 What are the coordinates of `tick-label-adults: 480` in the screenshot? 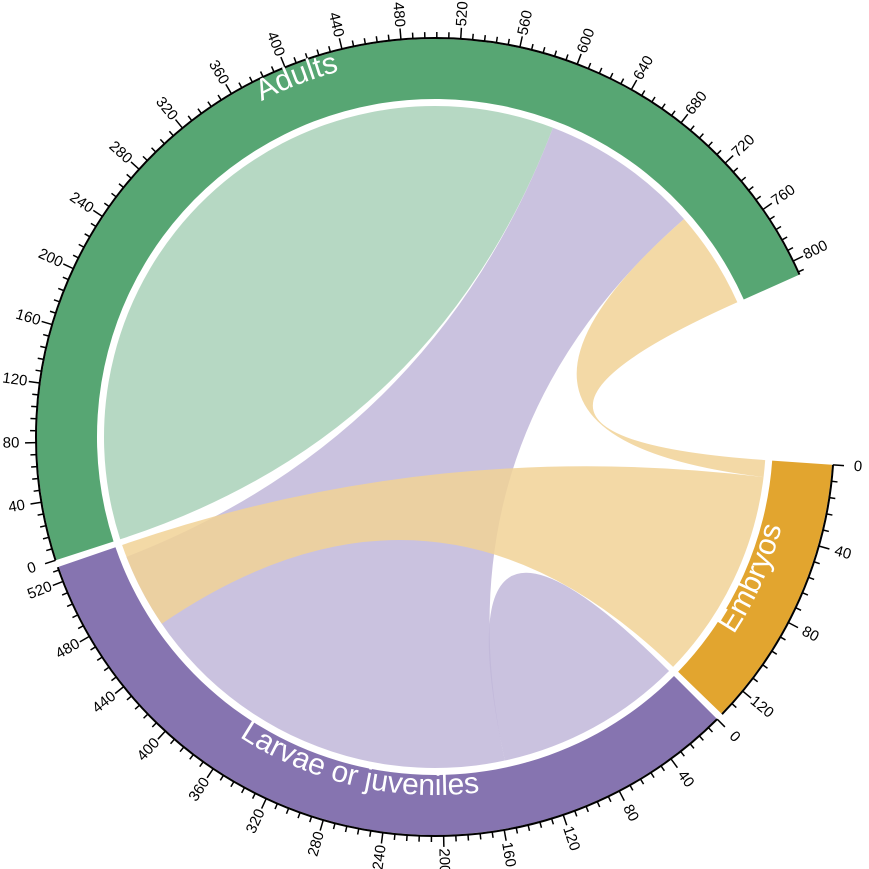 It's located at (398, 14).